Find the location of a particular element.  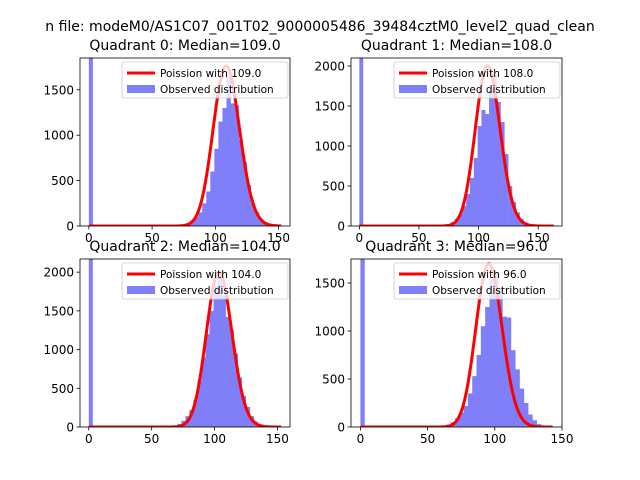

subplot-title: Quadrant 3: Median=96.0 is located at coordinates (456, 247).